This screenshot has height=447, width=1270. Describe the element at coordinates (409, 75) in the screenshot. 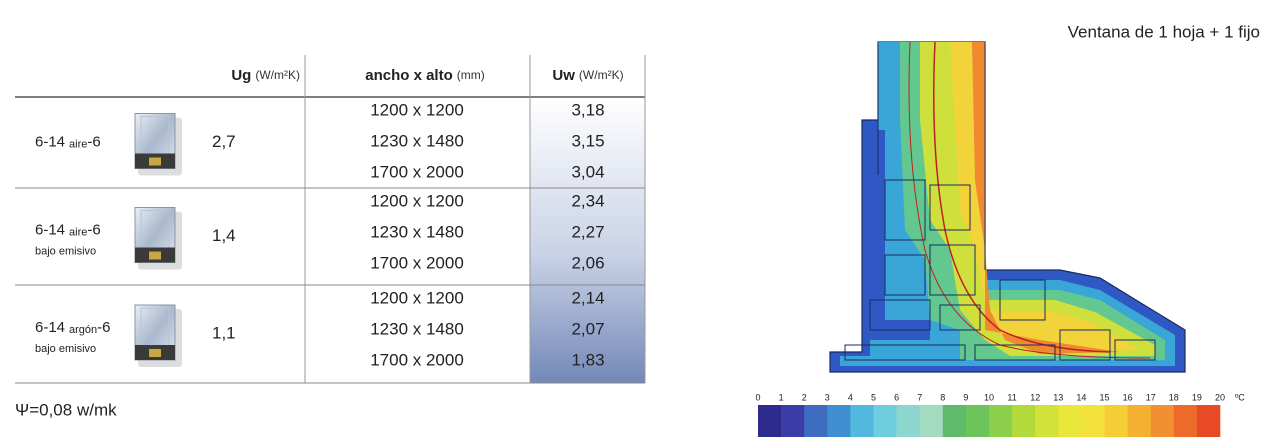

I see `header-name: ancho x alto` at that location.